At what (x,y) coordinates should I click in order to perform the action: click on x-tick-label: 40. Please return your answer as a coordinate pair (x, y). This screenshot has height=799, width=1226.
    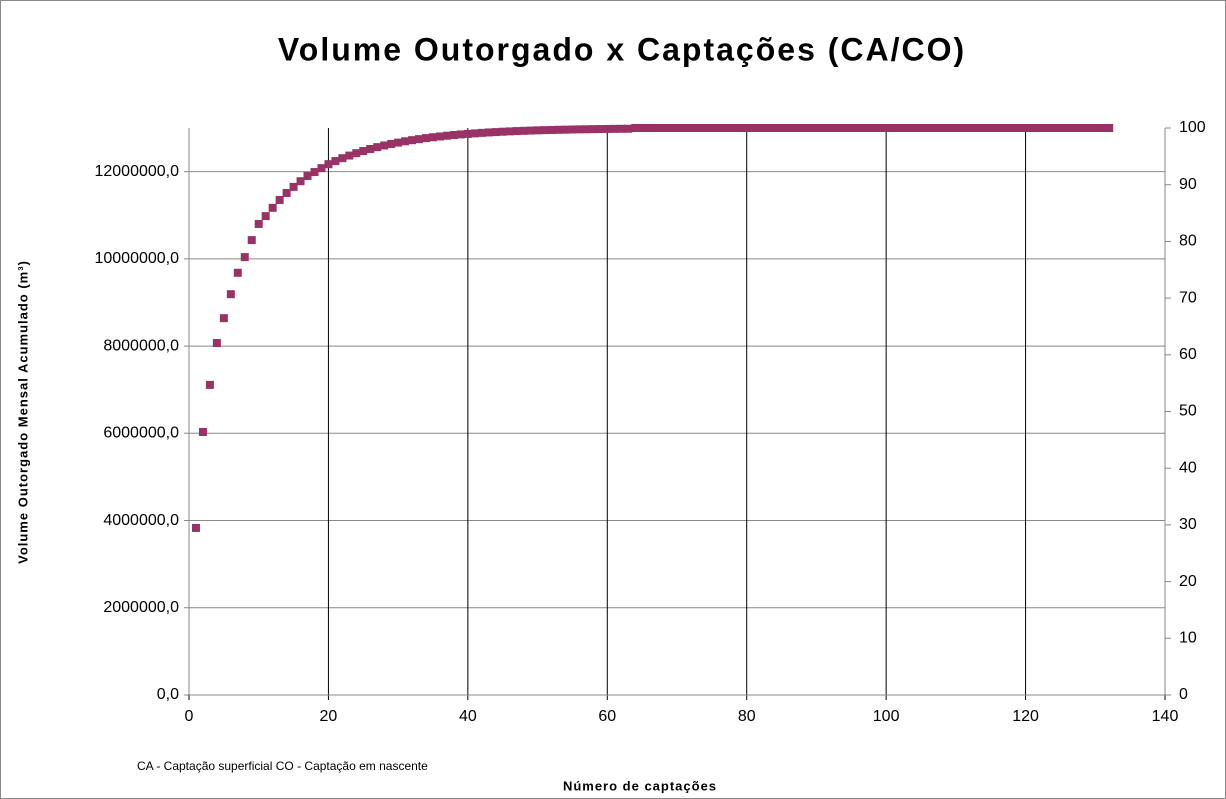
    Looking at the image, I should click on (468, 716).